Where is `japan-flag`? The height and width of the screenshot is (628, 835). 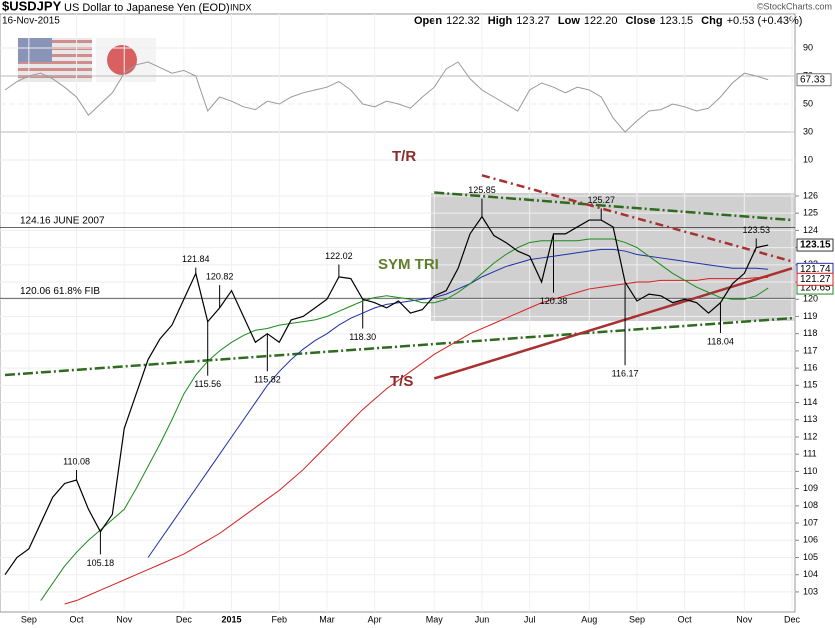
japan-flag is located at coordinates (126, 60).